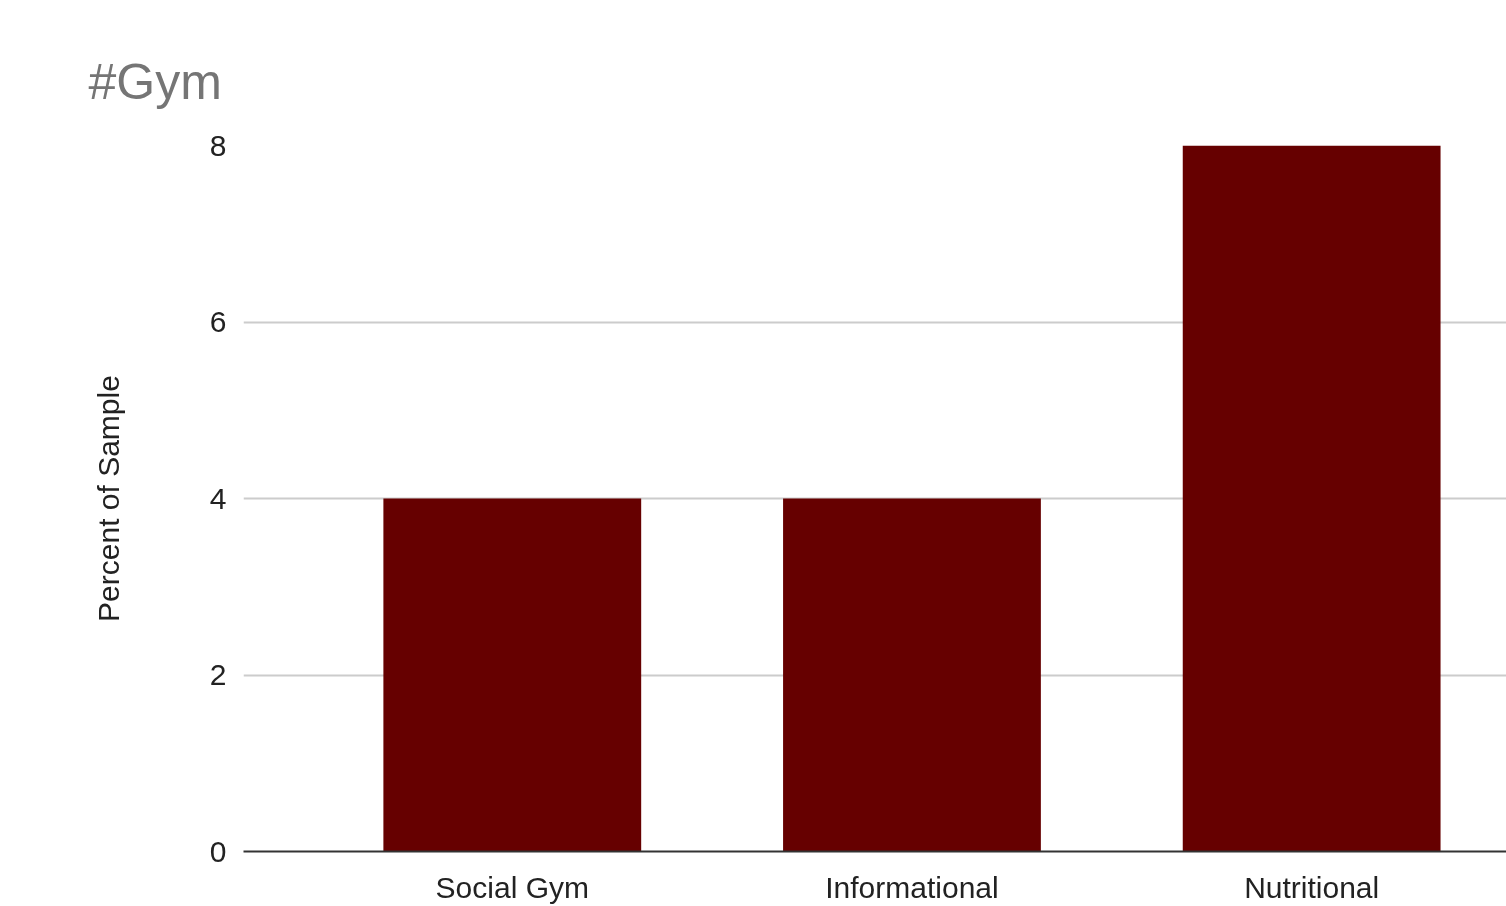 The image size is (1506, 906). Describe the element at coordinates (912, 887) in the screenshot. I see `x-tick-label: Informational` at that location.